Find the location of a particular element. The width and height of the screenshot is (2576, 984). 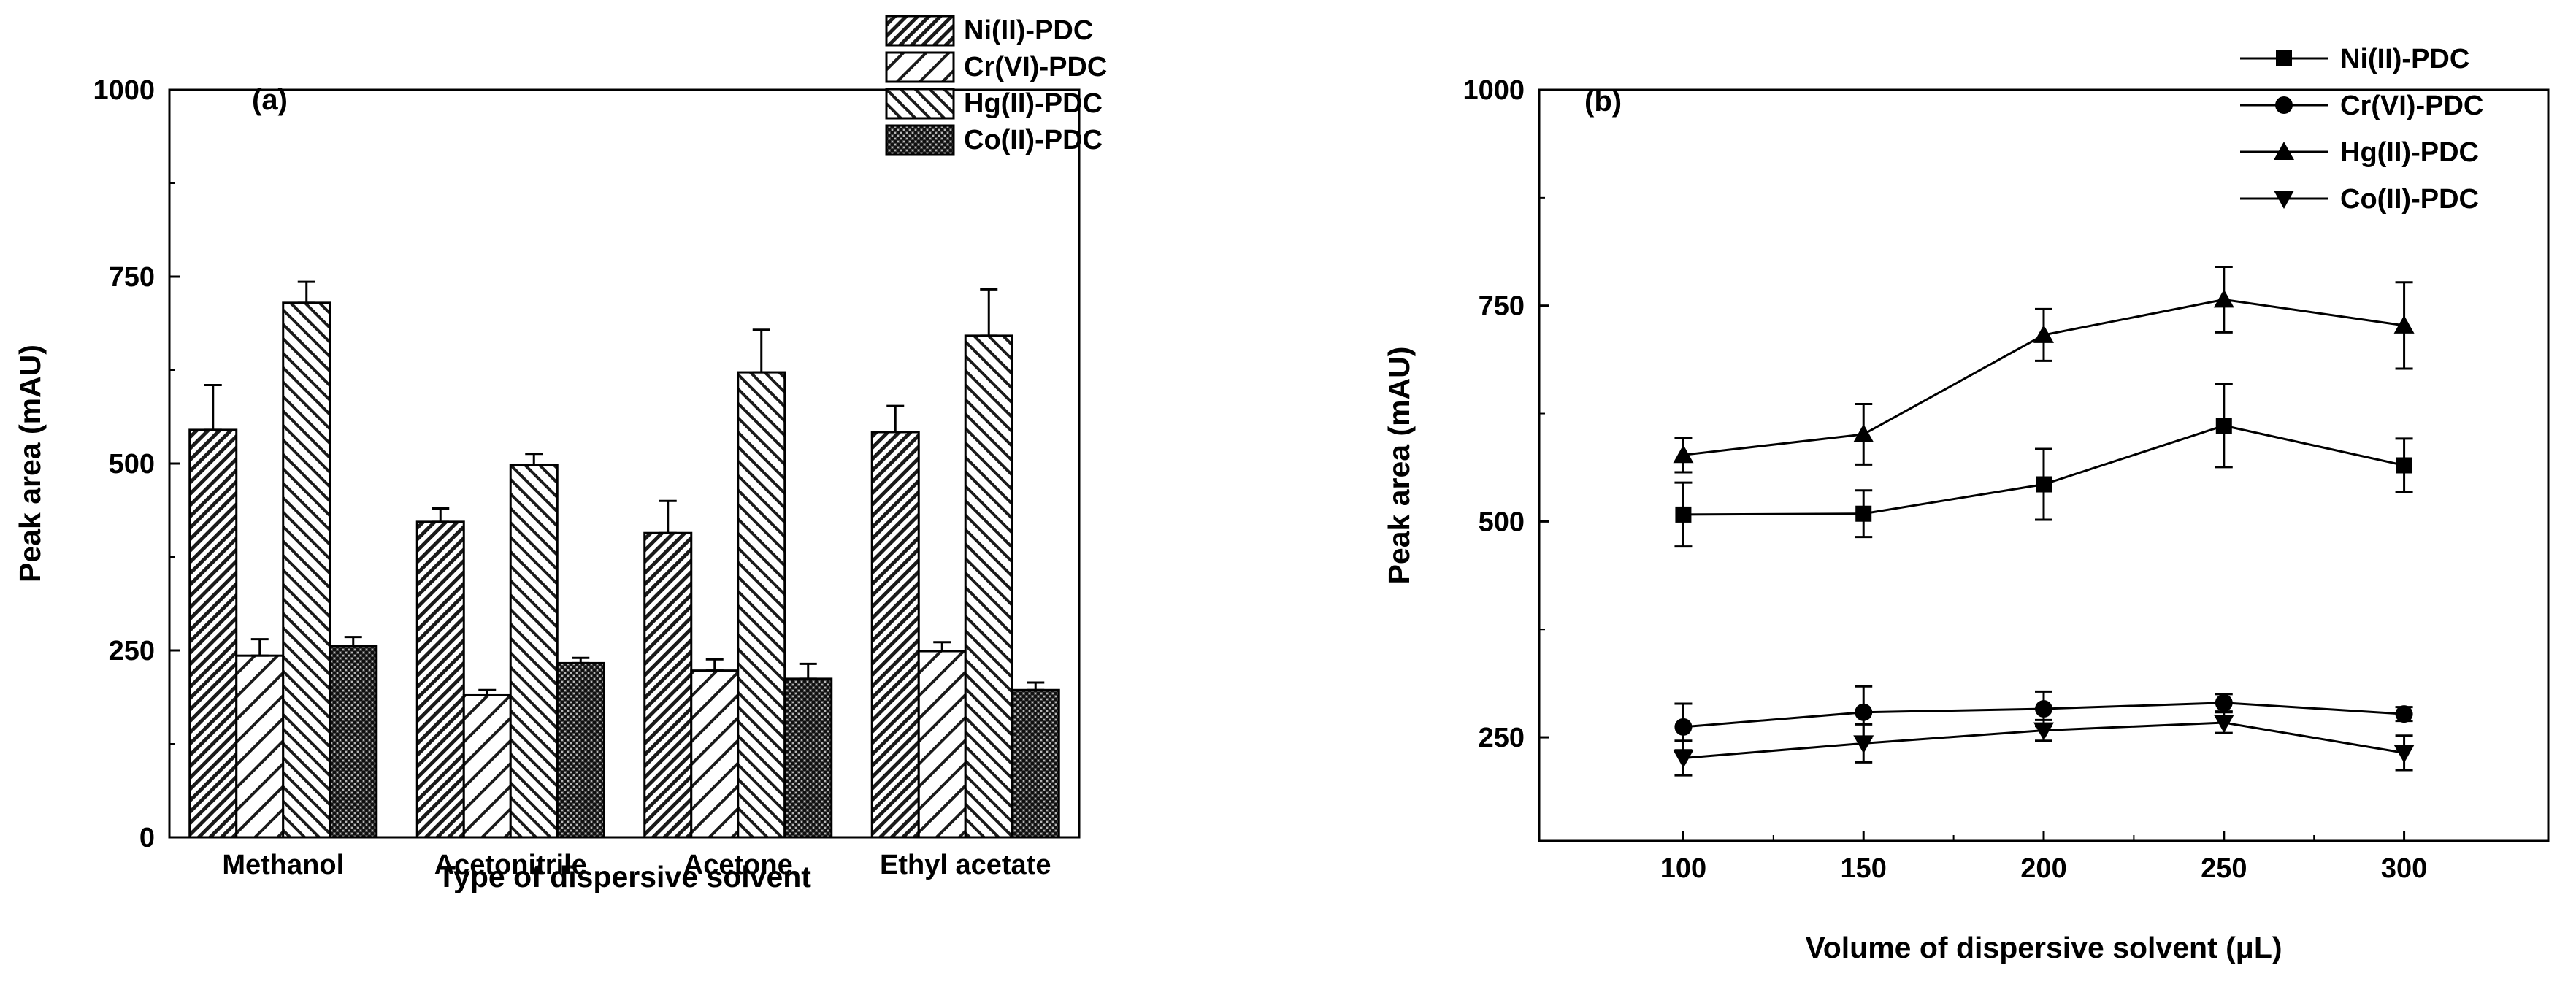

x-category-label: Ethyl acetate is located at coordinates (965, 865).